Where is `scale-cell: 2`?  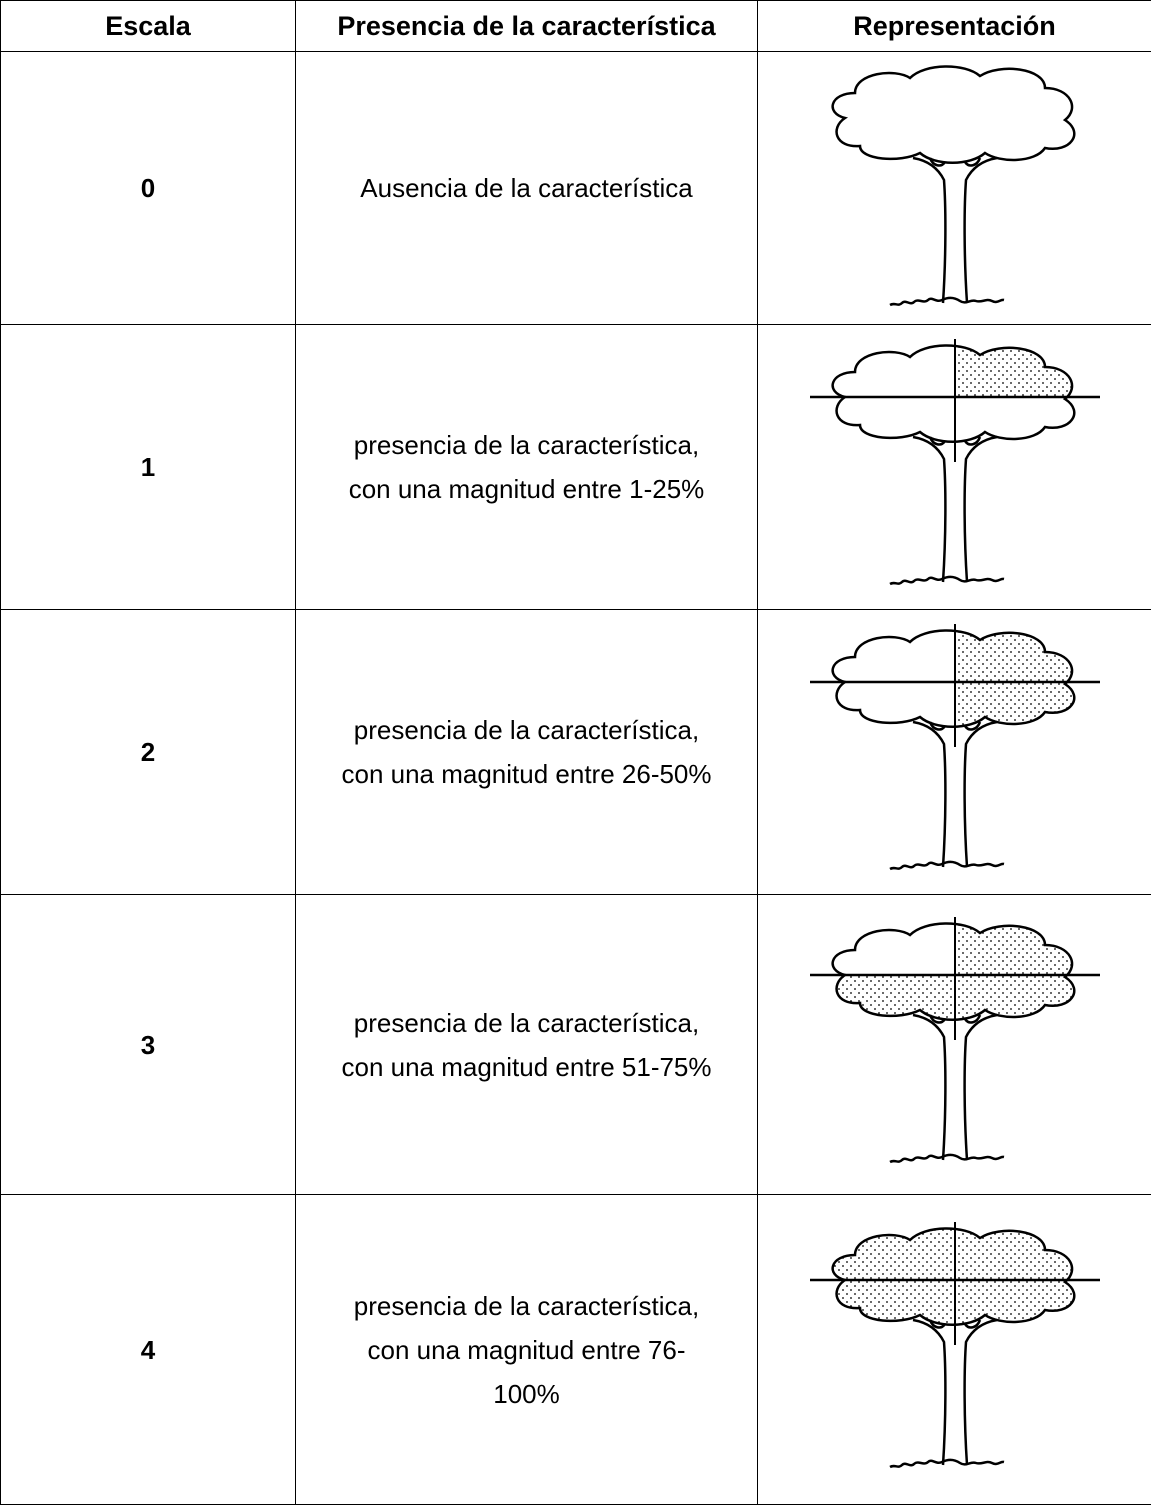
scale-cell: 2 is located at coordinates (148, 752).